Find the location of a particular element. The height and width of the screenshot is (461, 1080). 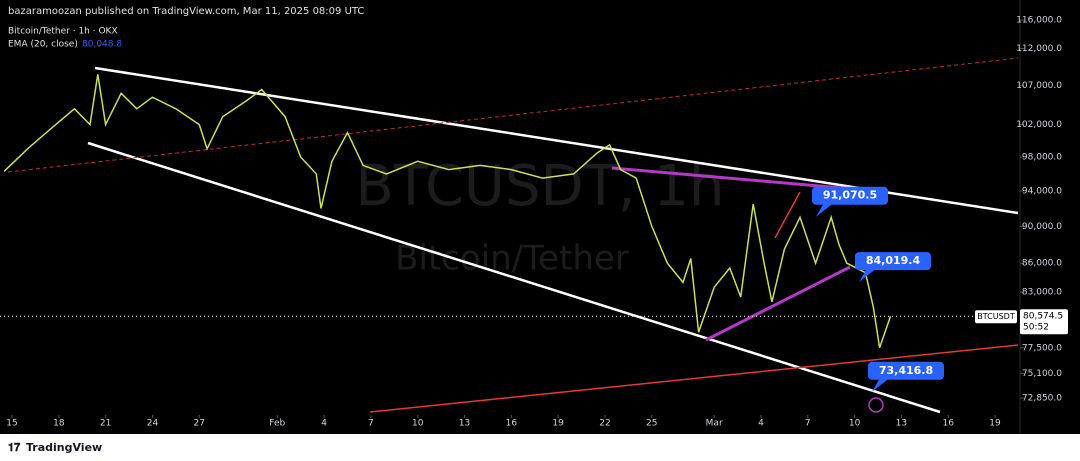

watermark-symbol: BTCUSDT, 1h is located at coordinates (539, 186).